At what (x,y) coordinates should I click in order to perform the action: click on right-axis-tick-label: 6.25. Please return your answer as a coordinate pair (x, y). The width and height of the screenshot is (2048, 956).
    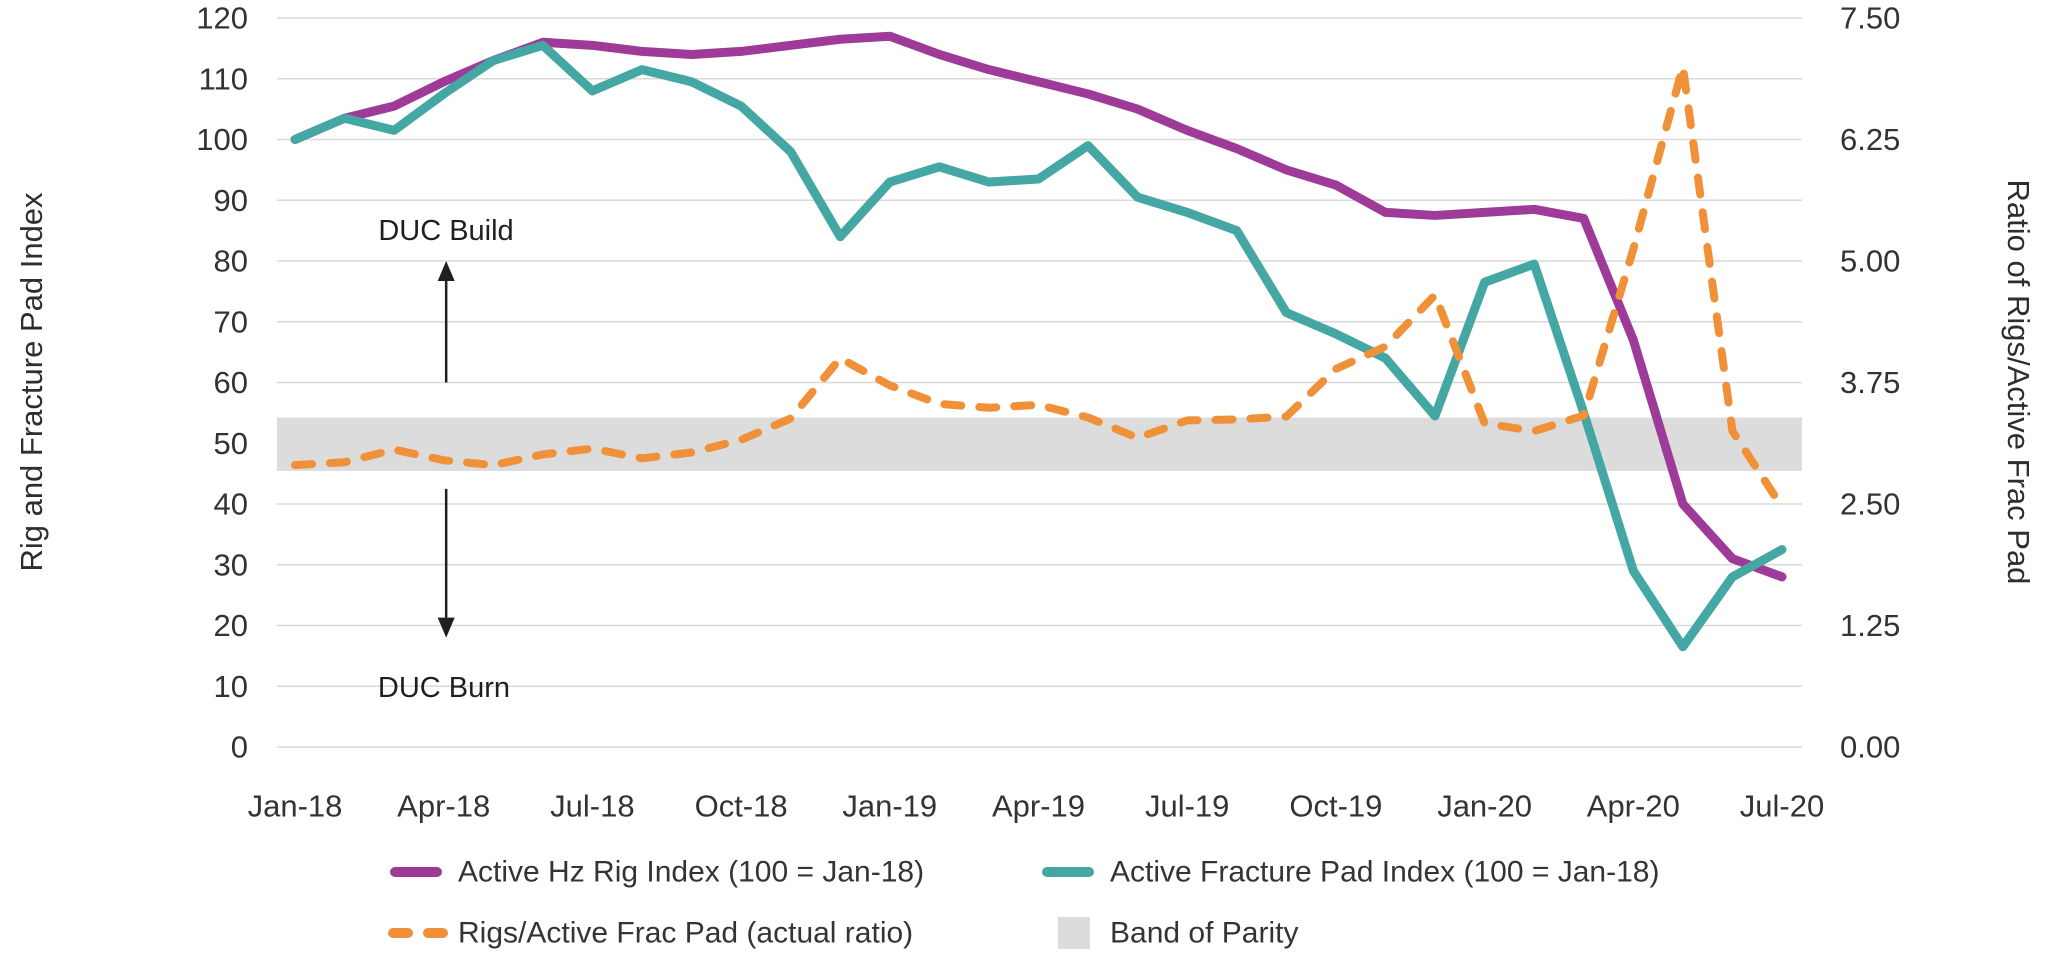
    Looking at the image, I should click on (1870, 139).